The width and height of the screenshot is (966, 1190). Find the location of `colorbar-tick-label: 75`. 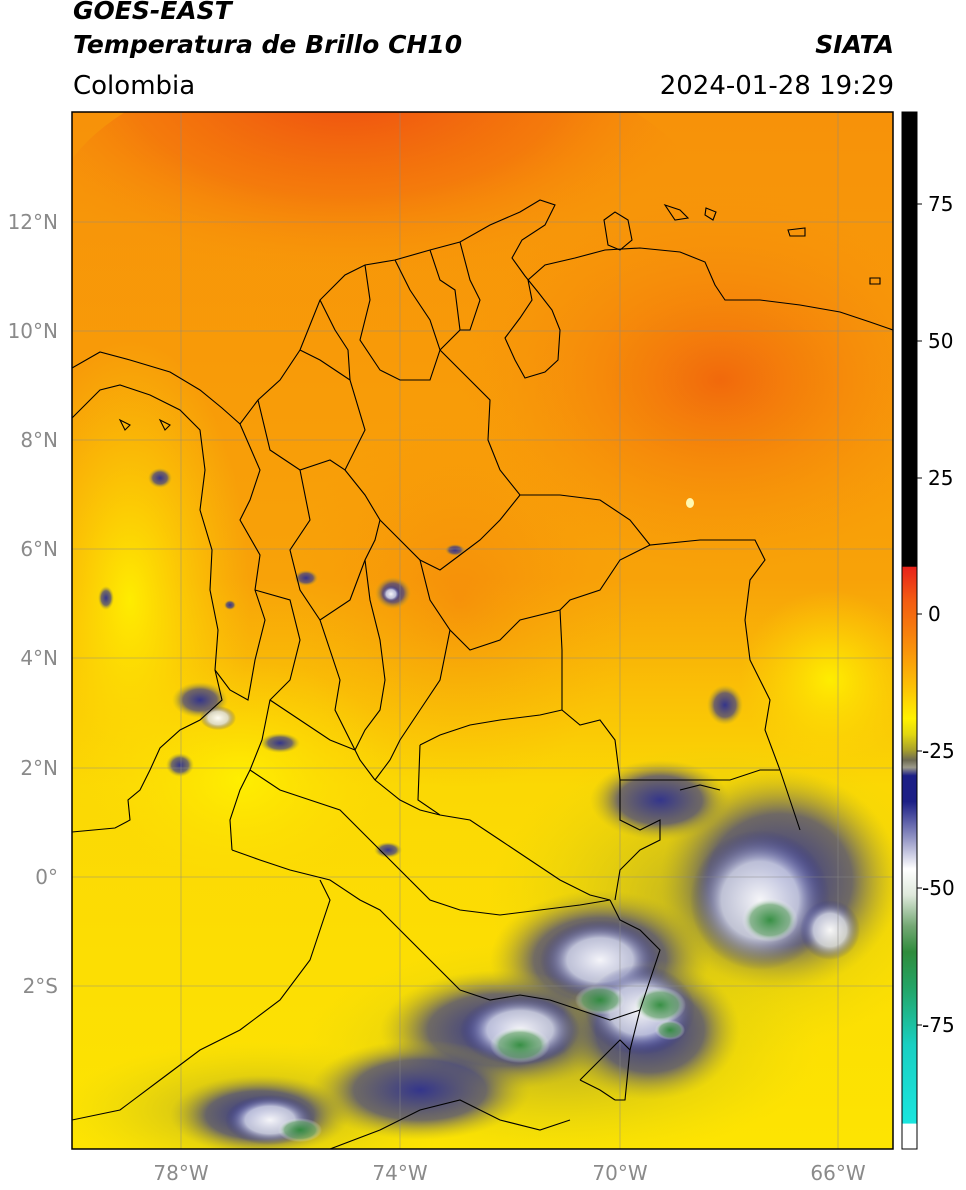

colorbar-tick-label: 75 is located at coordinates (940, 204).